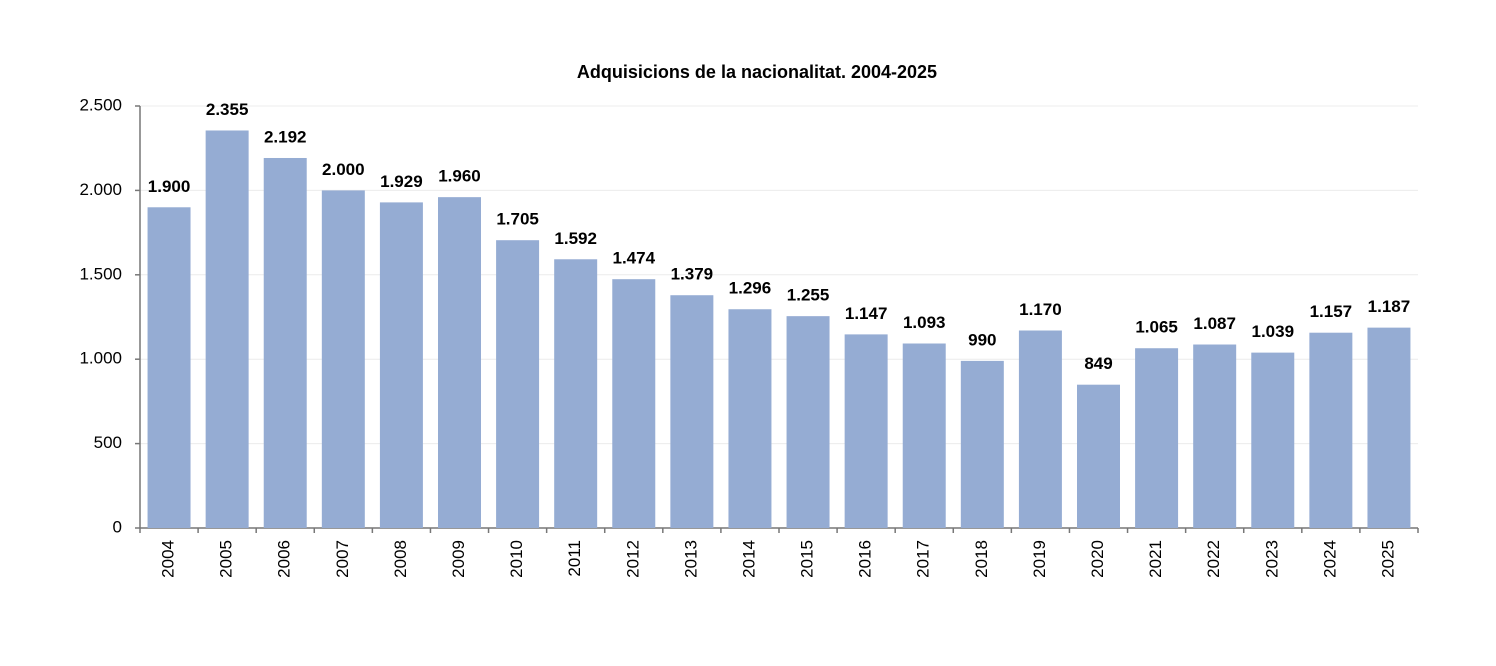 The width and height of the screenshot is (1496, 666). What do you see at coordinates (100, 273) in the screenshot?
I see `y-tick-label: 1.500` at bounding box center [100, 273].